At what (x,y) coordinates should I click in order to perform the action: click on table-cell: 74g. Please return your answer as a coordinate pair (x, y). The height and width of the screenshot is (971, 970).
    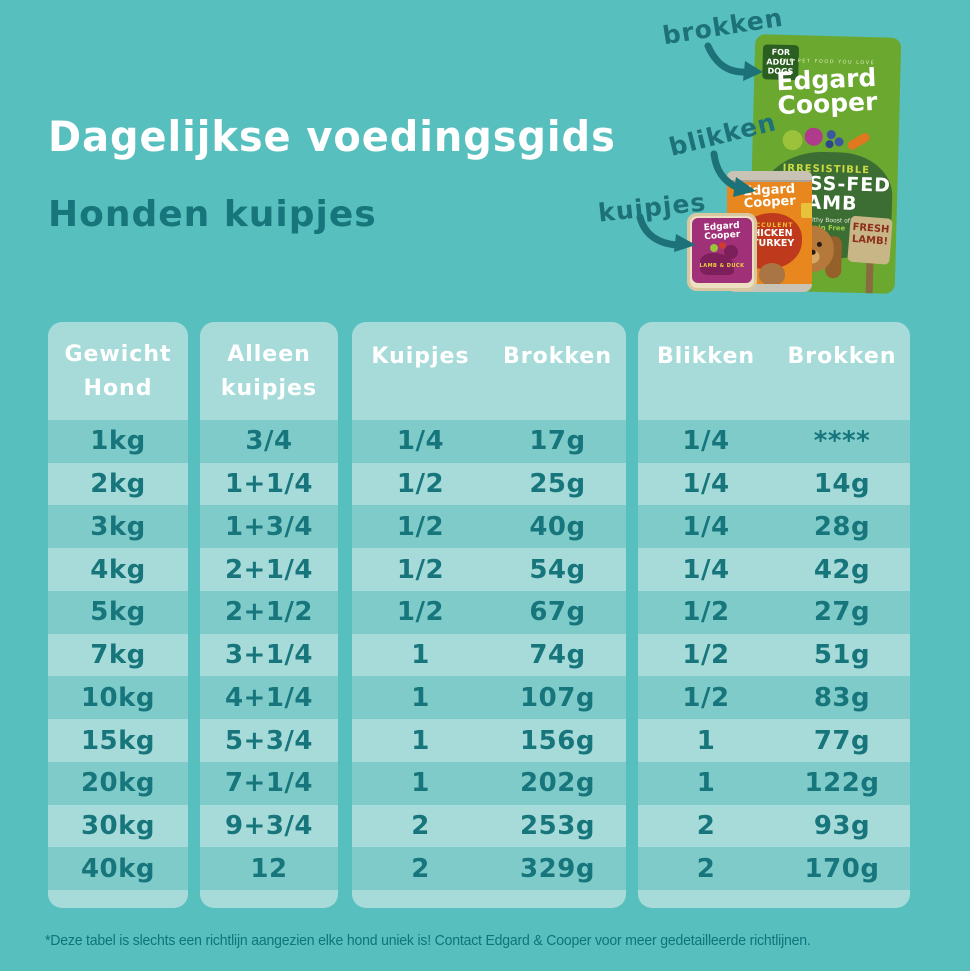
    Looking at the image, I should click on (557, 655).